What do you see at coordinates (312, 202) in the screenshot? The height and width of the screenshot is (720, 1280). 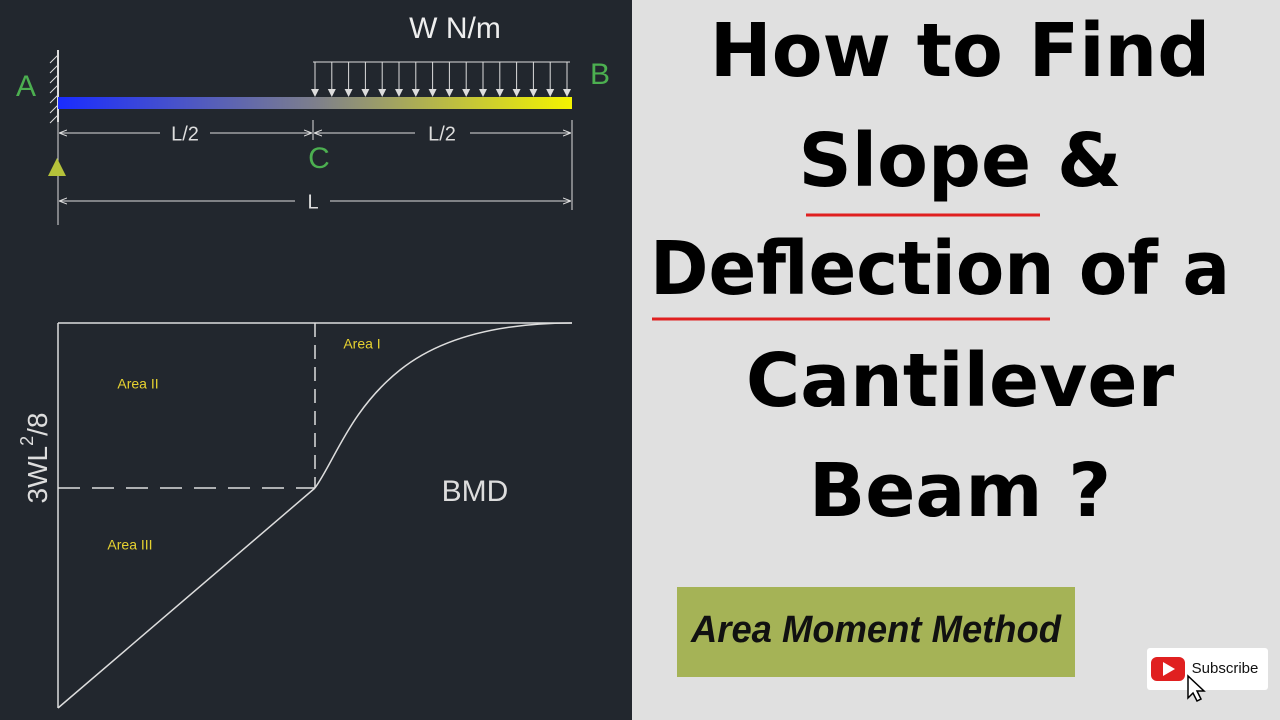 I see `dimension-label: L` at bounding box center [312, 202].